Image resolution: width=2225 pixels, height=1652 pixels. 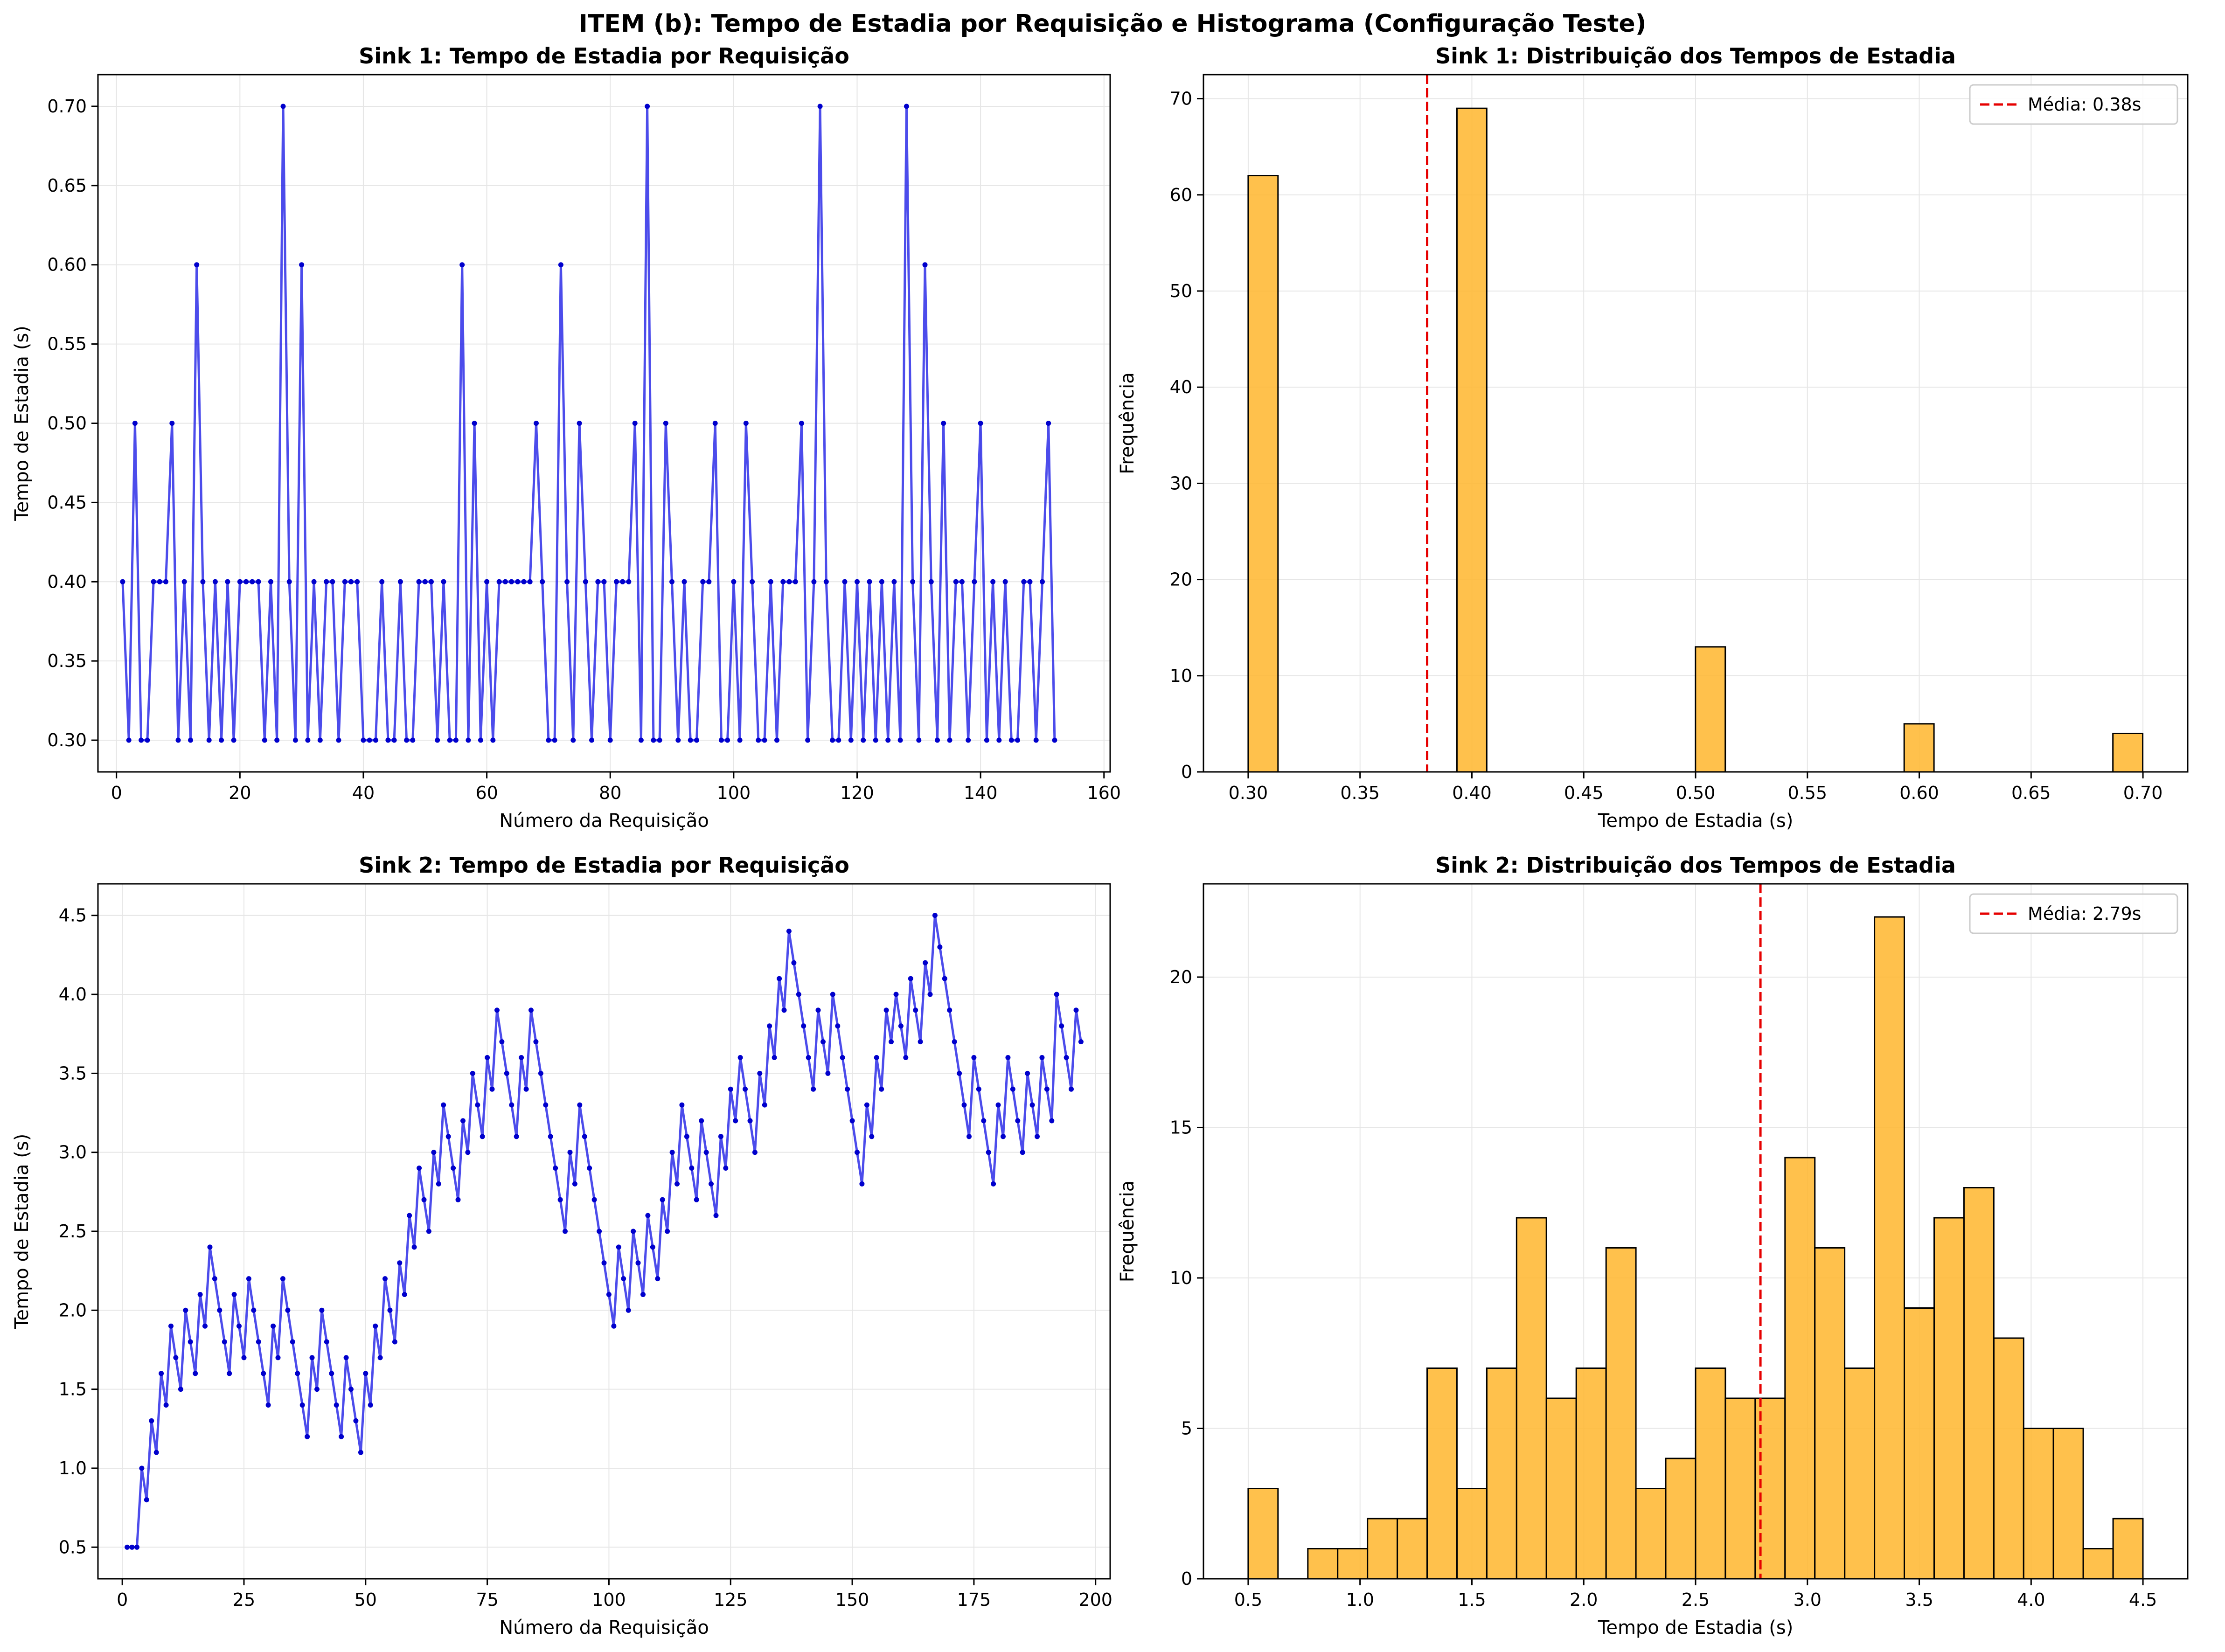 What do you see at coordinates (22, 424) in the screenshot?
I see `y-axis-label: Tempo de Estadia (s)` at bounding box center [22, 424].